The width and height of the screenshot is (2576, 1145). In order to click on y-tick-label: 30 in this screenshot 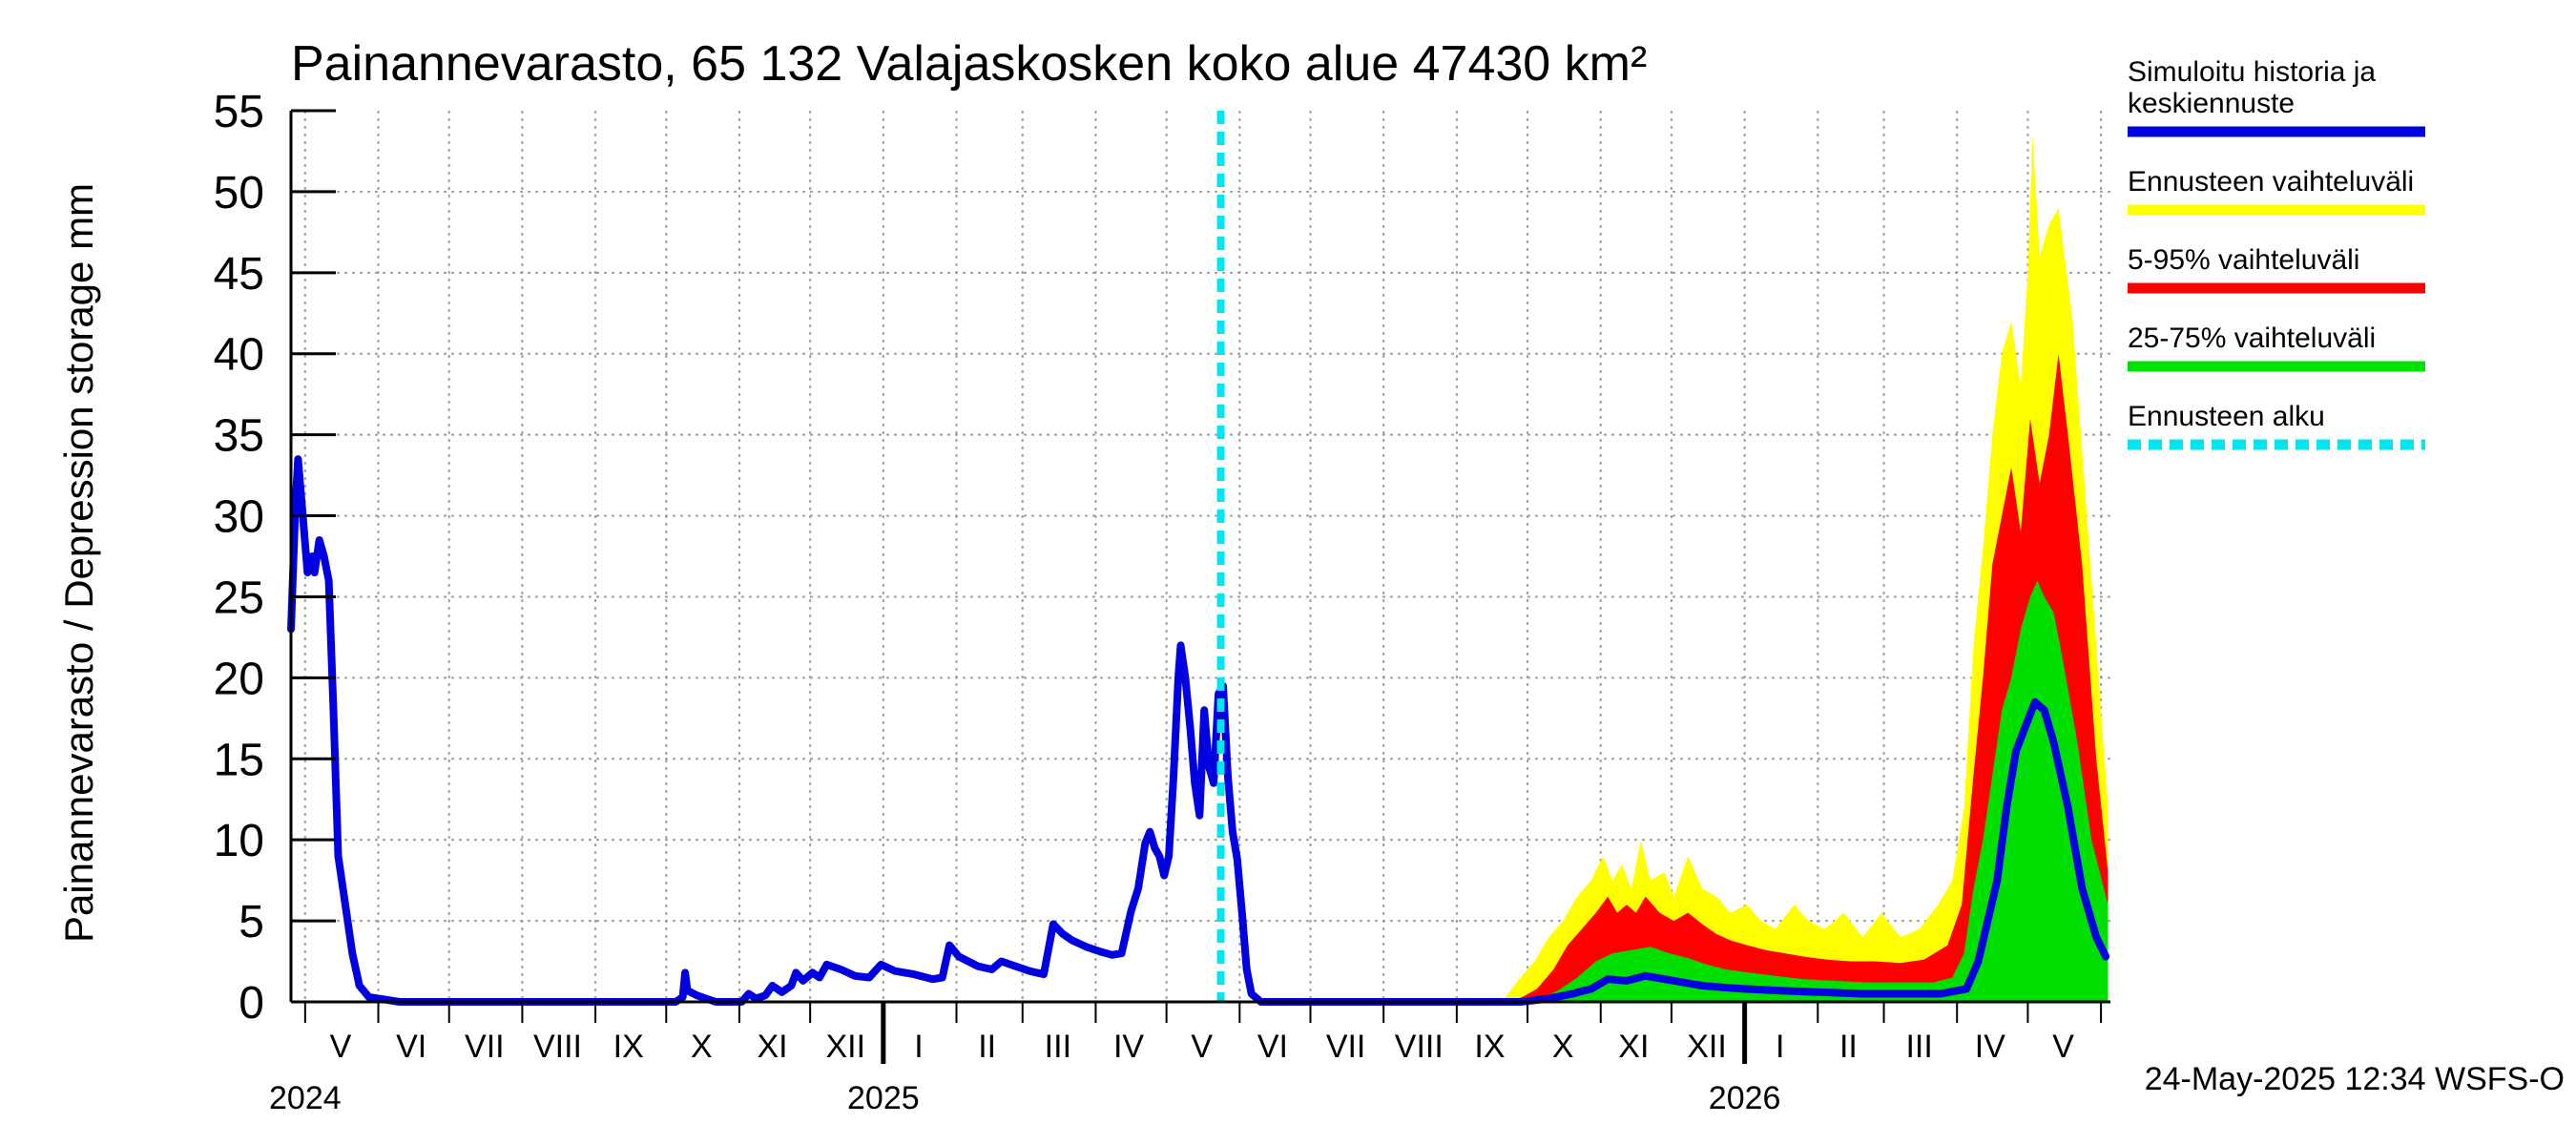, I will do `click(239, 518)`.